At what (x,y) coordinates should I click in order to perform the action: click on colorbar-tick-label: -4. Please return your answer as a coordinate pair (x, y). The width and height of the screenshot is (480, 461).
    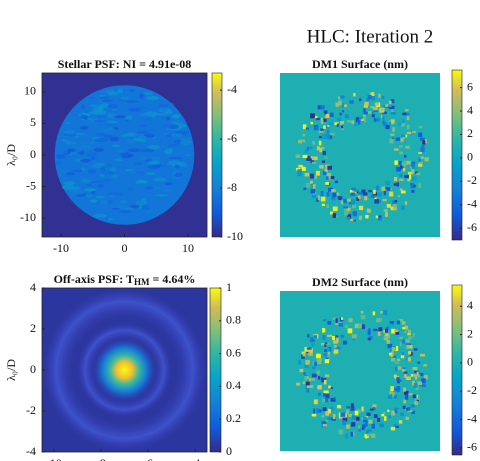
    Looking at the image, I should click on (472, 418).